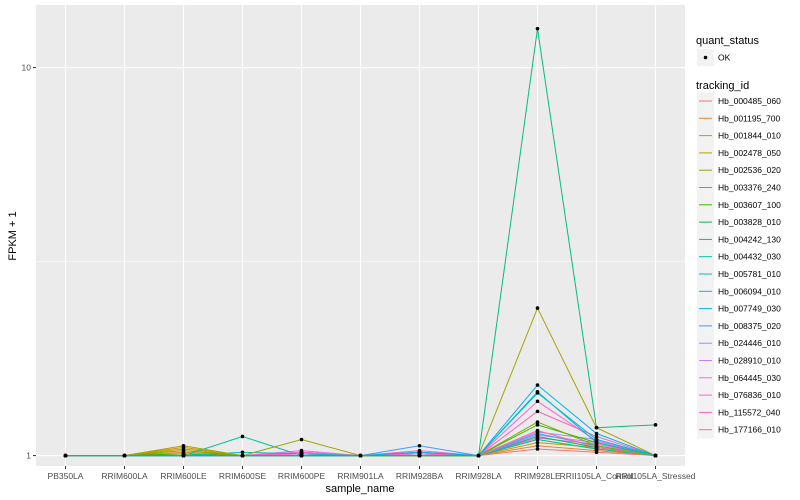  Describe the element at coordinates (124, 476) in the screenshot. I see `x-tick-label: RRIM600LA` at that location.